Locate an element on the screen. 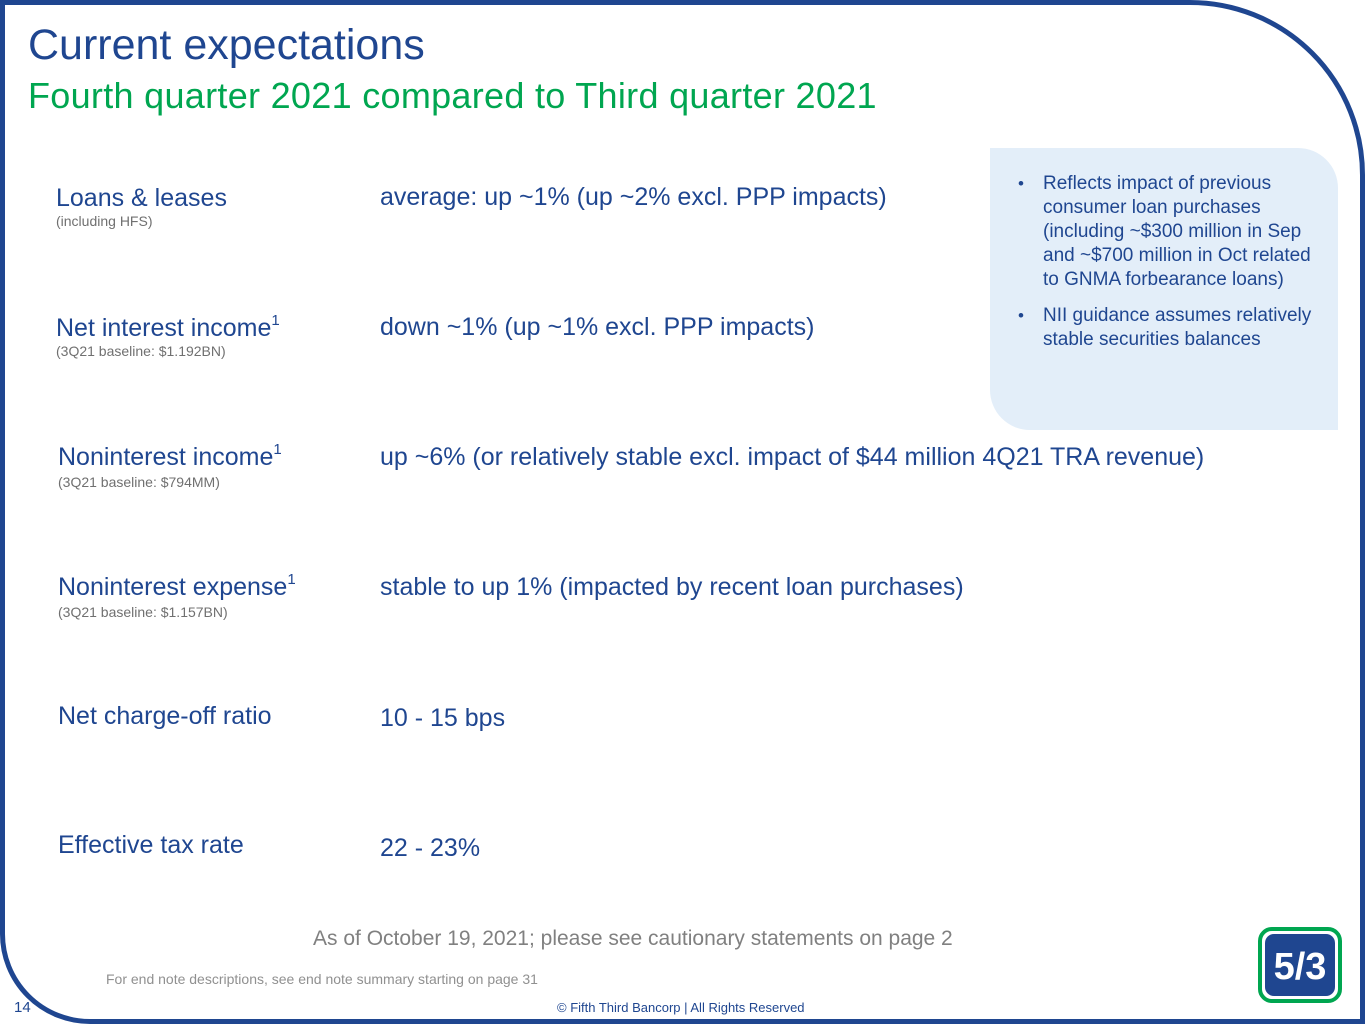  row-value-net-charge-off-ratio: 10 - 15 bps is located at coordinates (443, 718).